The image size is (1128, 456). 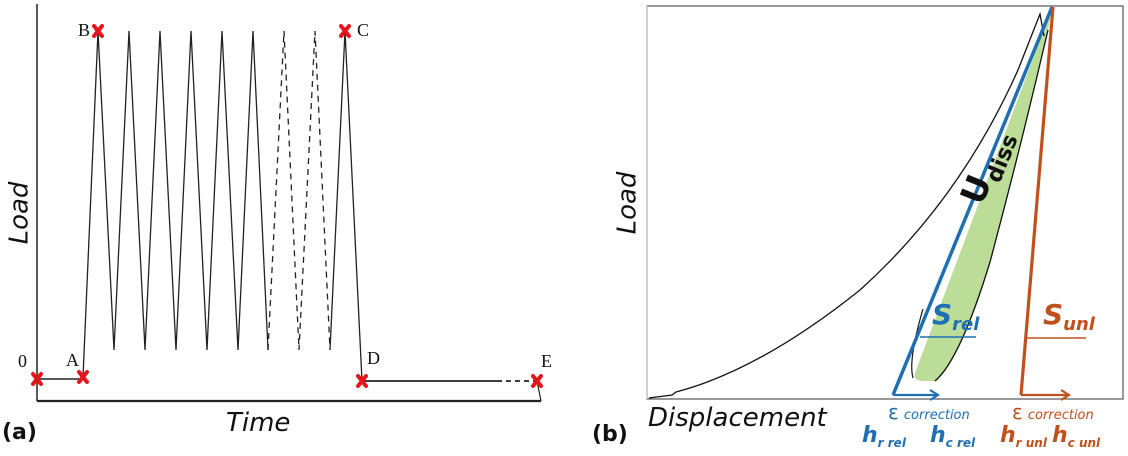 I want to click on hr-rel-label: hr rel, so click(x=884, y=436).